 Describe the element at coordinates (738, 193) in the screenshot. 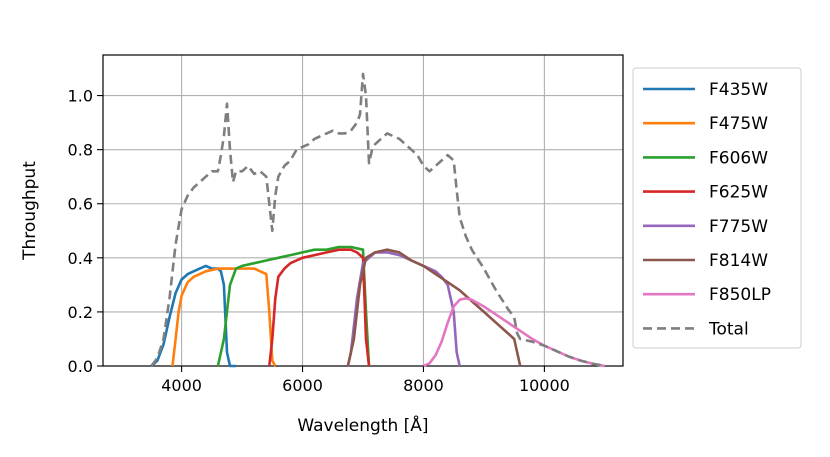

I see `legend-label: F625W` at that location.